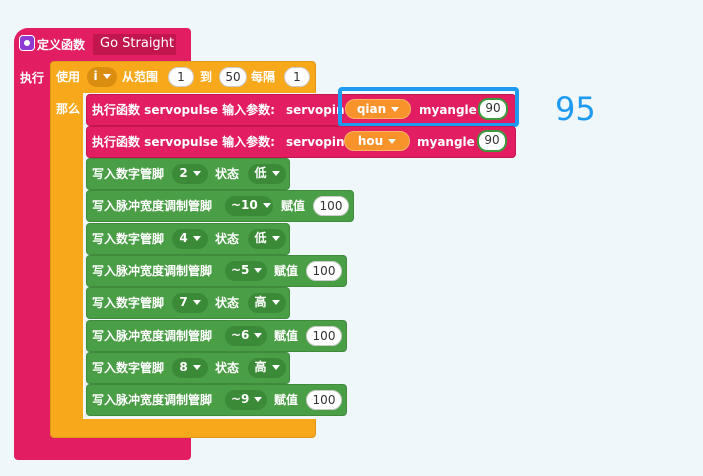 This screenshot has width=703, height=476. I want to click on pin-value: 4, so click(183, 238).